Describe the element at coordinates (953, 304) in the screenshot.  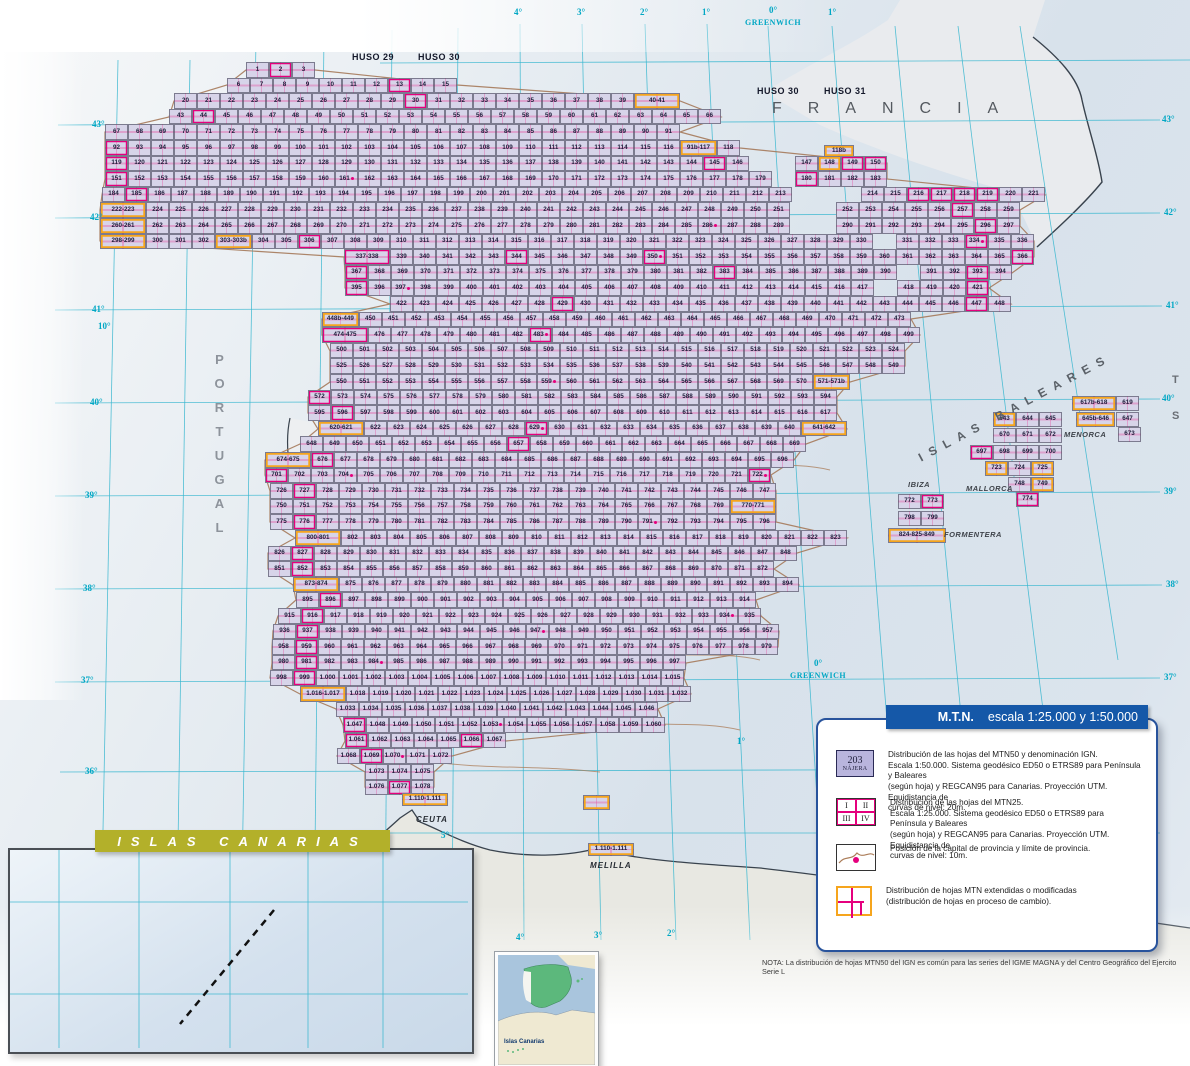
I see `sheet-cell: 446` at that location.